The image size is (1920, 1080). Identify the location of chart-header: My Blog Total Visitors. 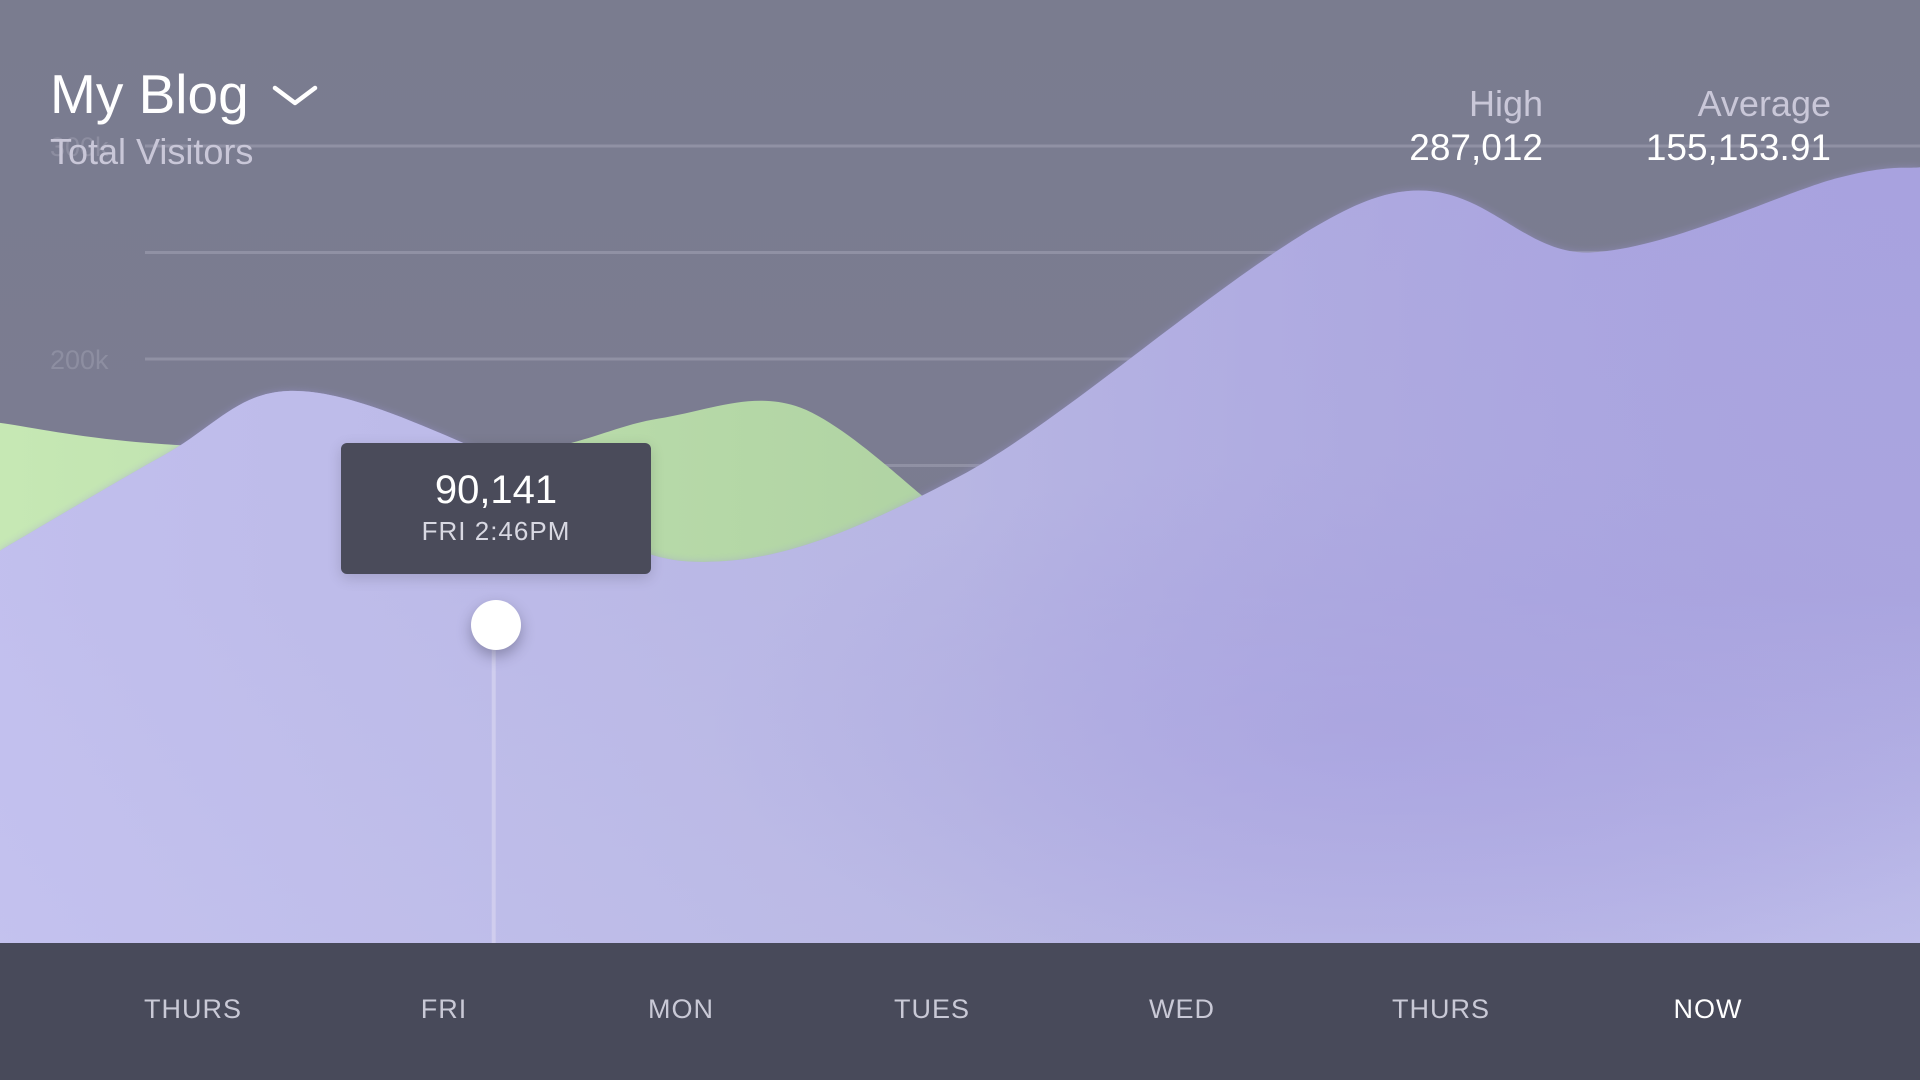
(184, 118).